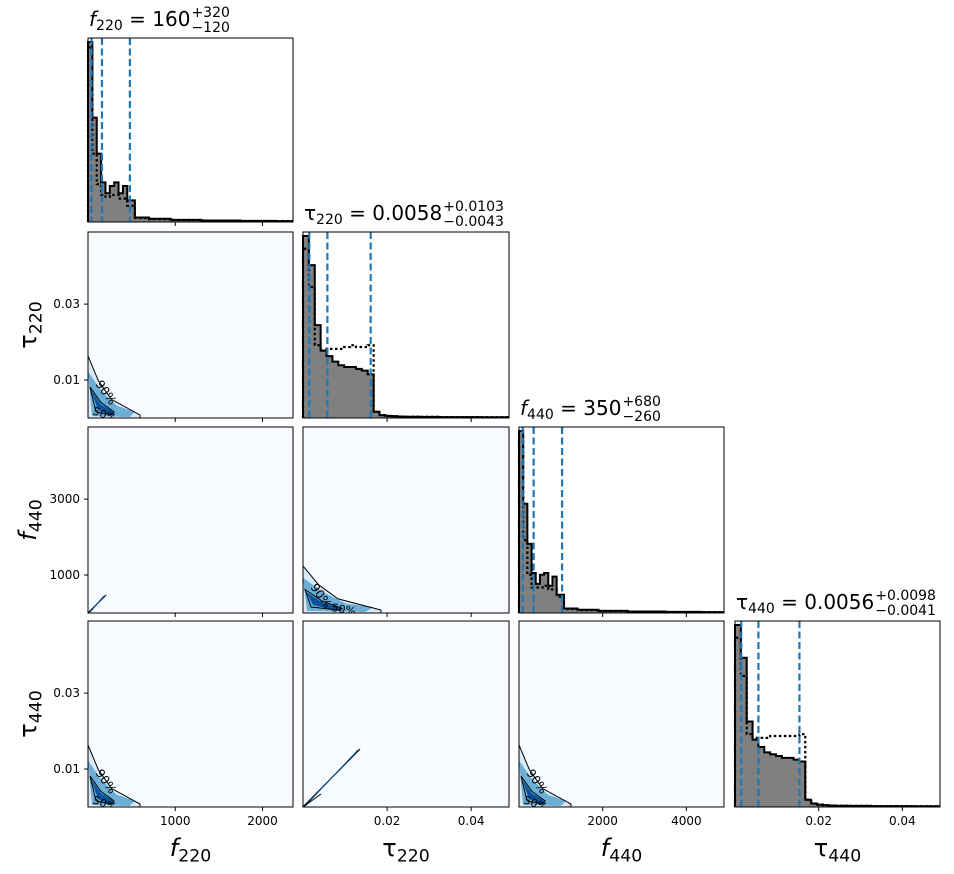  Describe the element at coordinates (343, 609) in the screenshot. I see `contour-label-50: 50%` at that location.